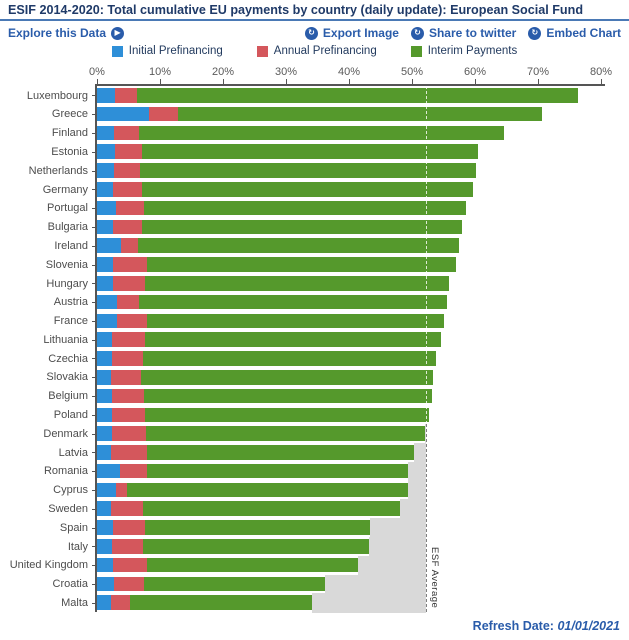 This screenshot has width=629, height=640. Describe the element at coordinates (316, 51) in the screenshot. I see `legend-item-annual-prefinancing: Annual Prefinancing` at that location.